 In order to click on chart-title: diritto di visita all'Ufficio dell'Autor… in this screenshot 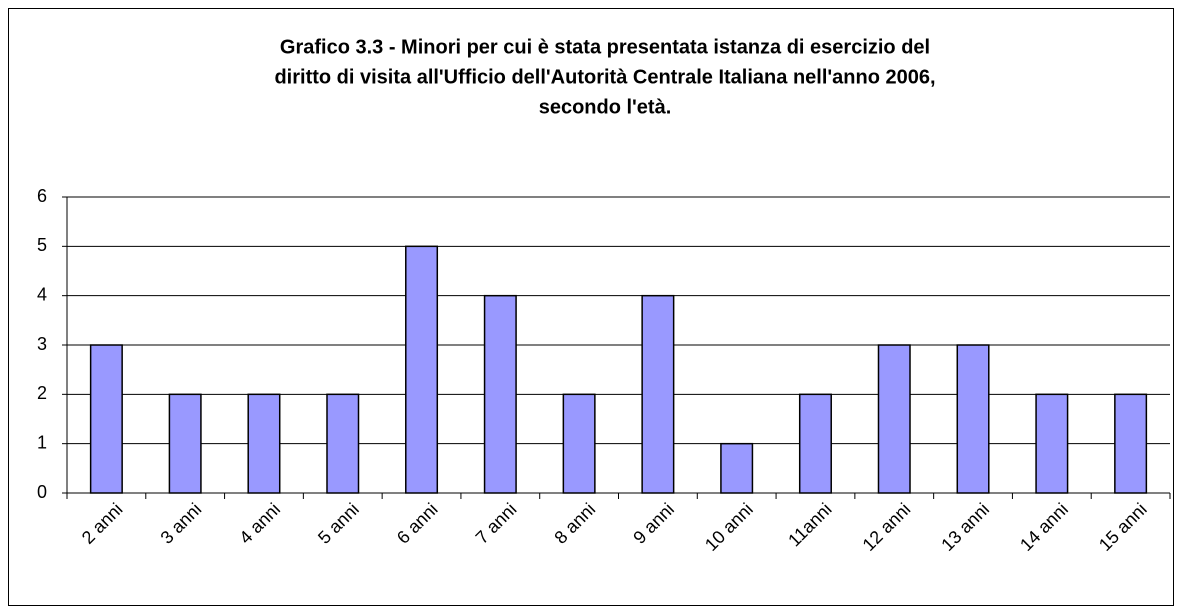, I will do `click(604, 77)`.